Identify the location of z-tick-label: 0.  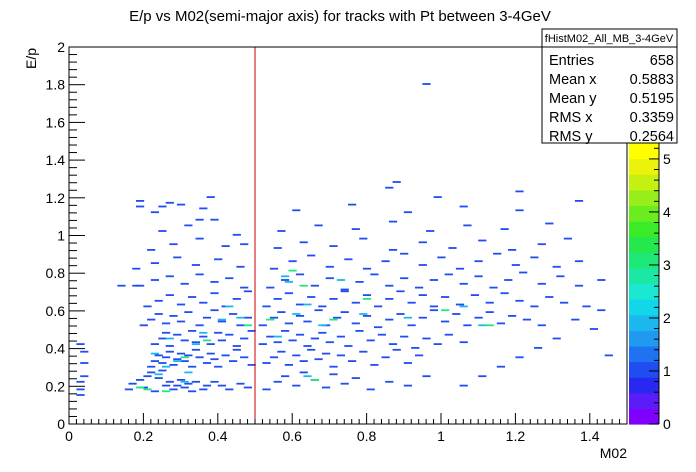
(667, 424).